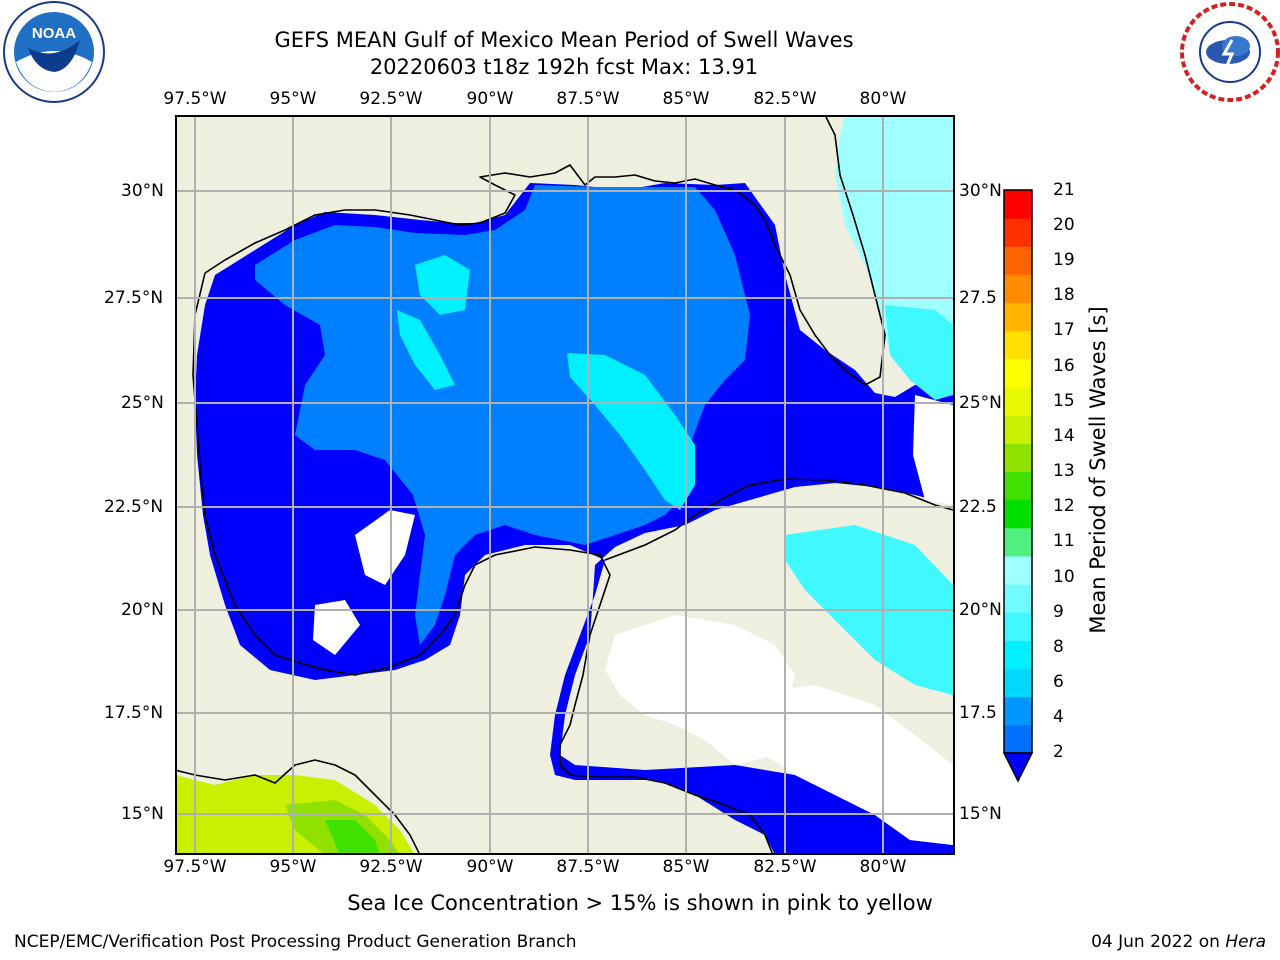 This screenshot has width=1280, height=960. I want to click on lon-tick-bottom: 85°W, so click(686, 867).